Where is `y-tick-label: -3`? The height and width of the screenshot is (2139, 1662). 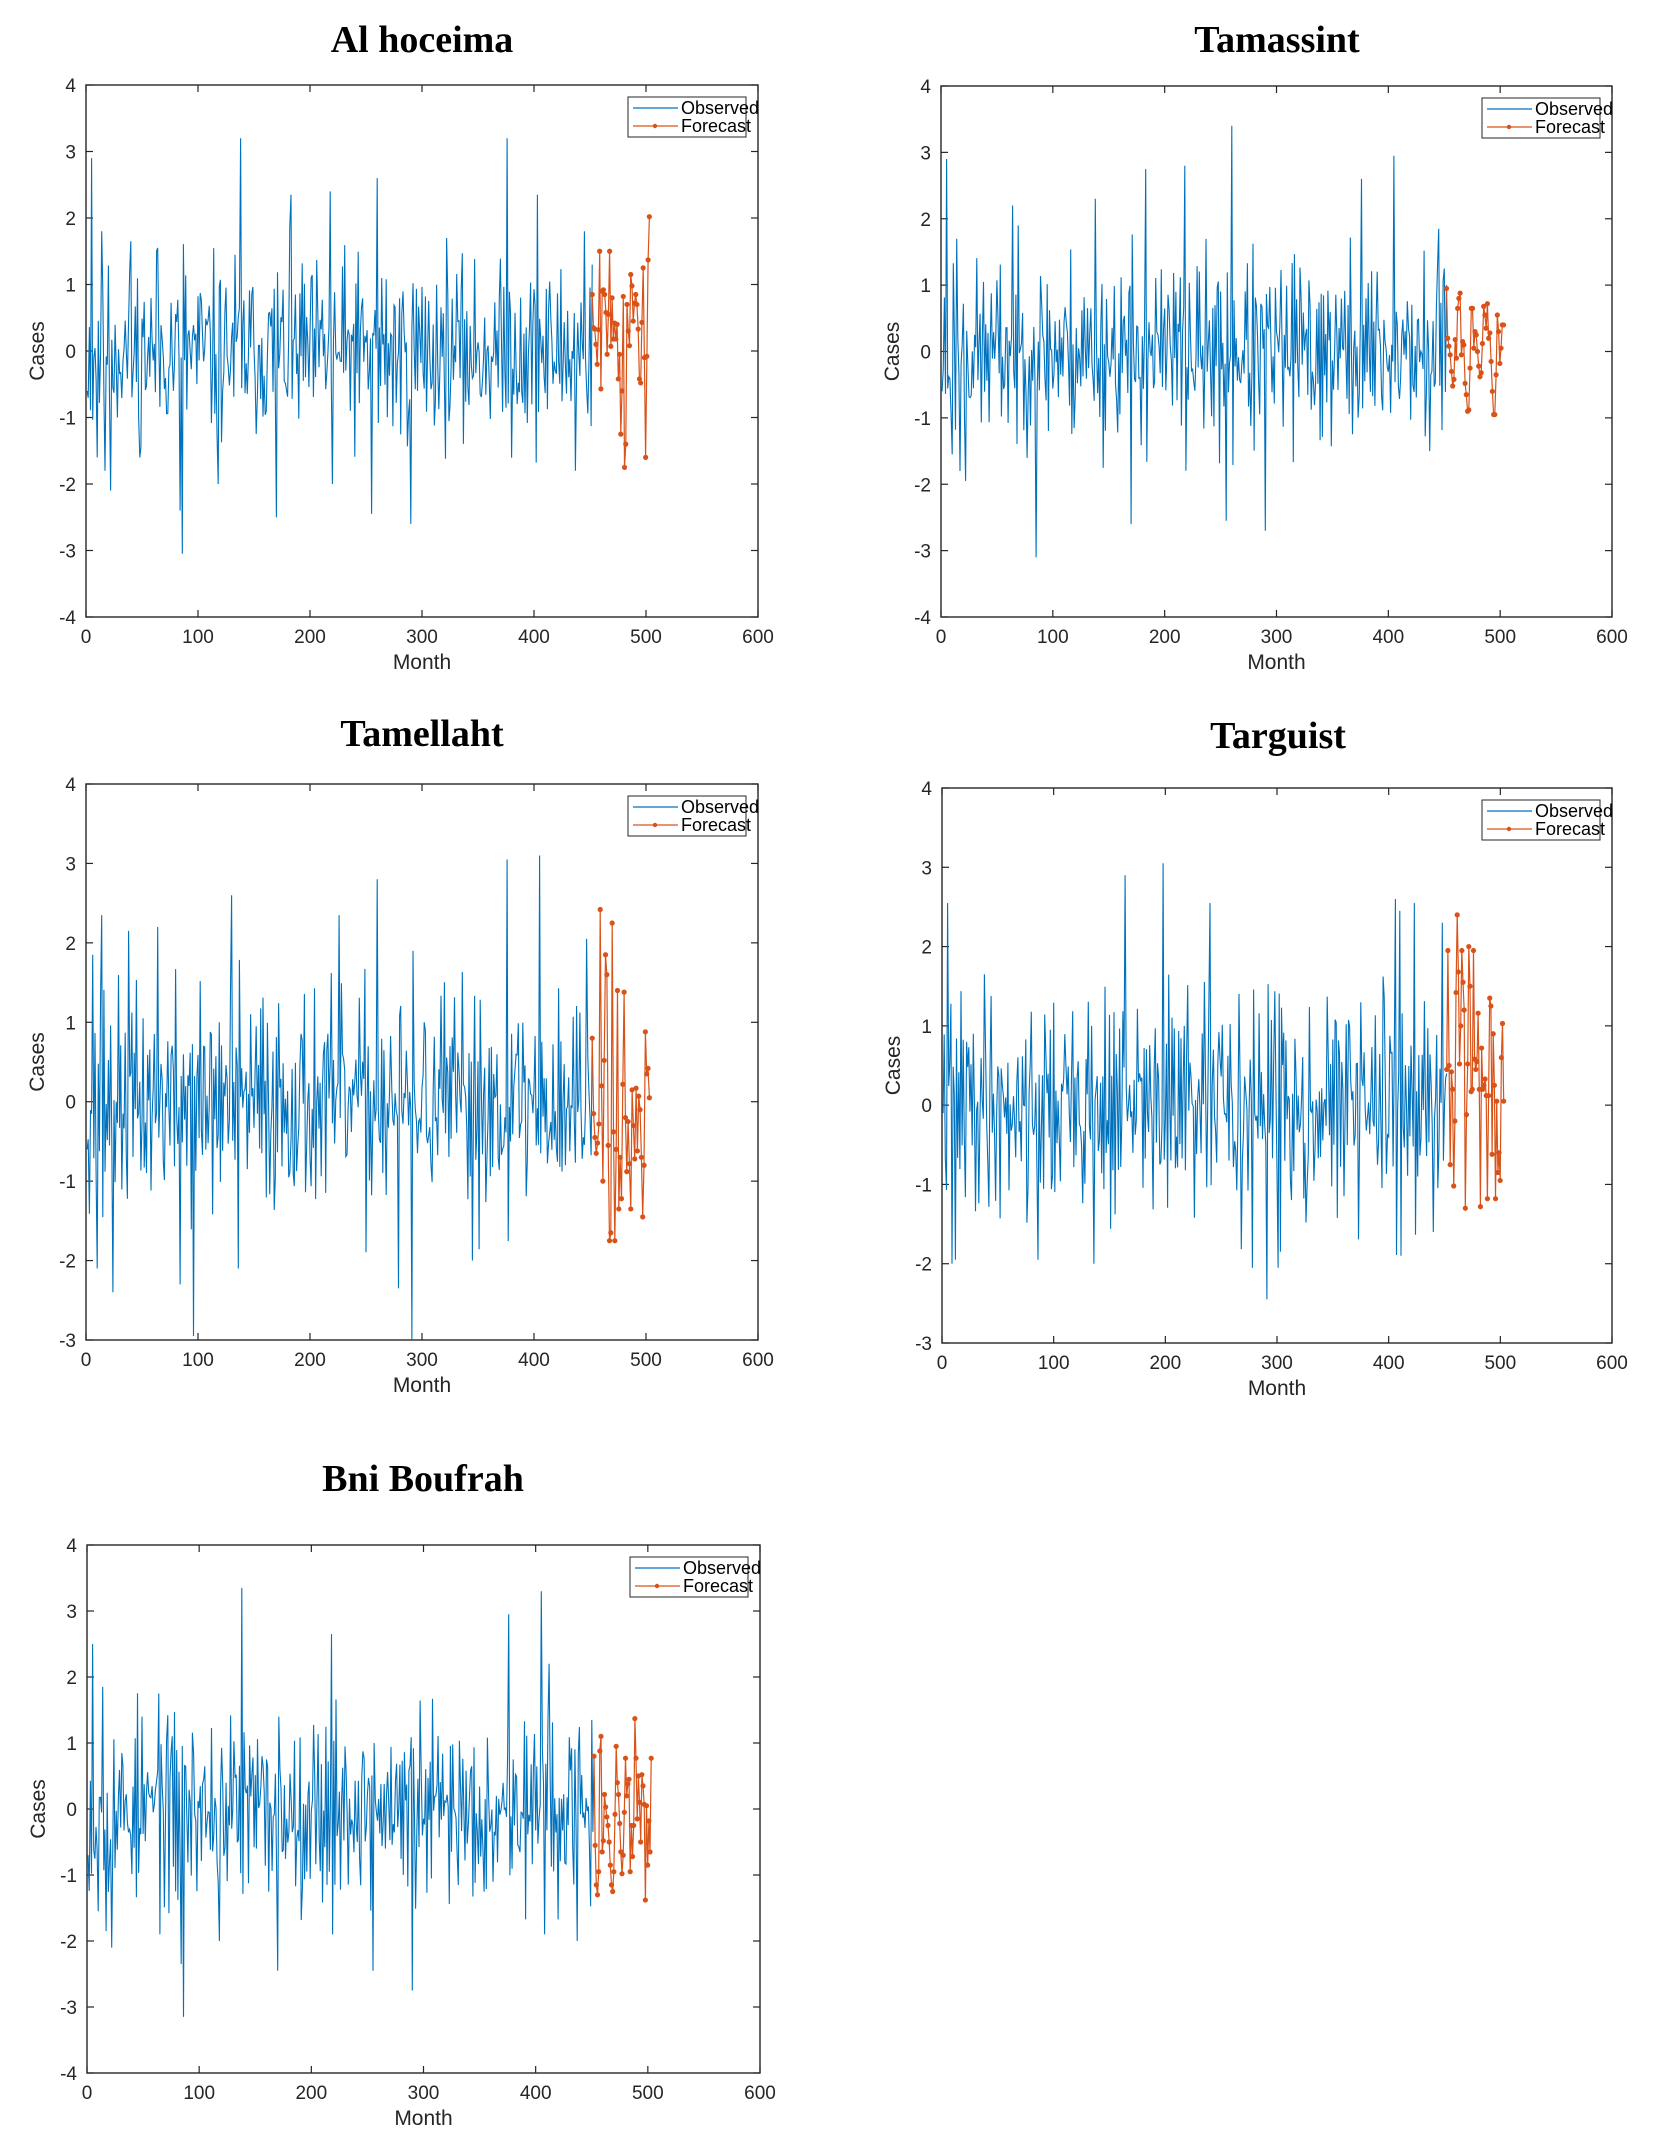
y-tick-label: -3 is located at coordinates (67, 552).